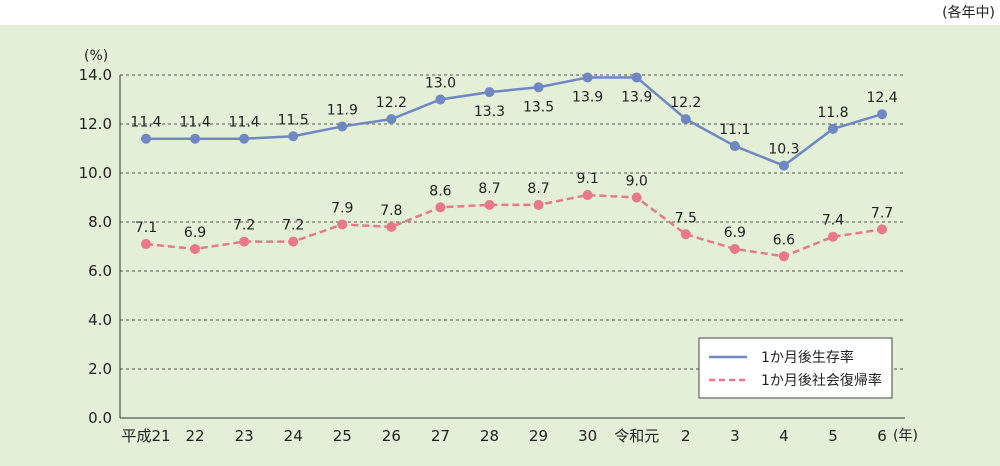 The width and height of the screenshot is (1000, 466). I want to click on data-label: 10.3, so click(783, 150).